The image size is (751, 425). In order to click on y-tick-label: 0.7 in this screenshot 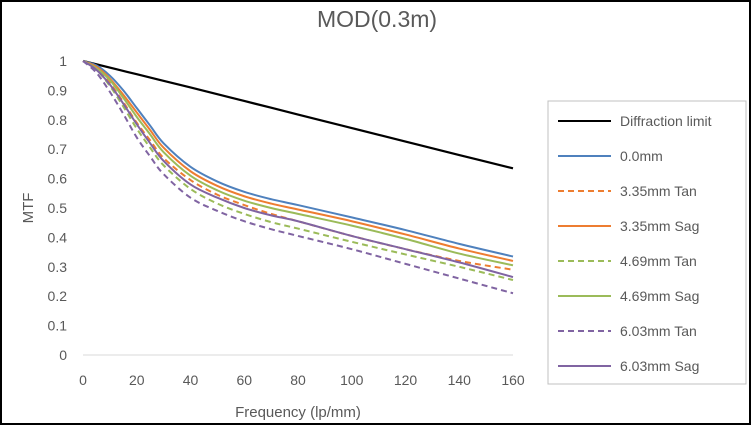, I will do `click(58, 149)`.